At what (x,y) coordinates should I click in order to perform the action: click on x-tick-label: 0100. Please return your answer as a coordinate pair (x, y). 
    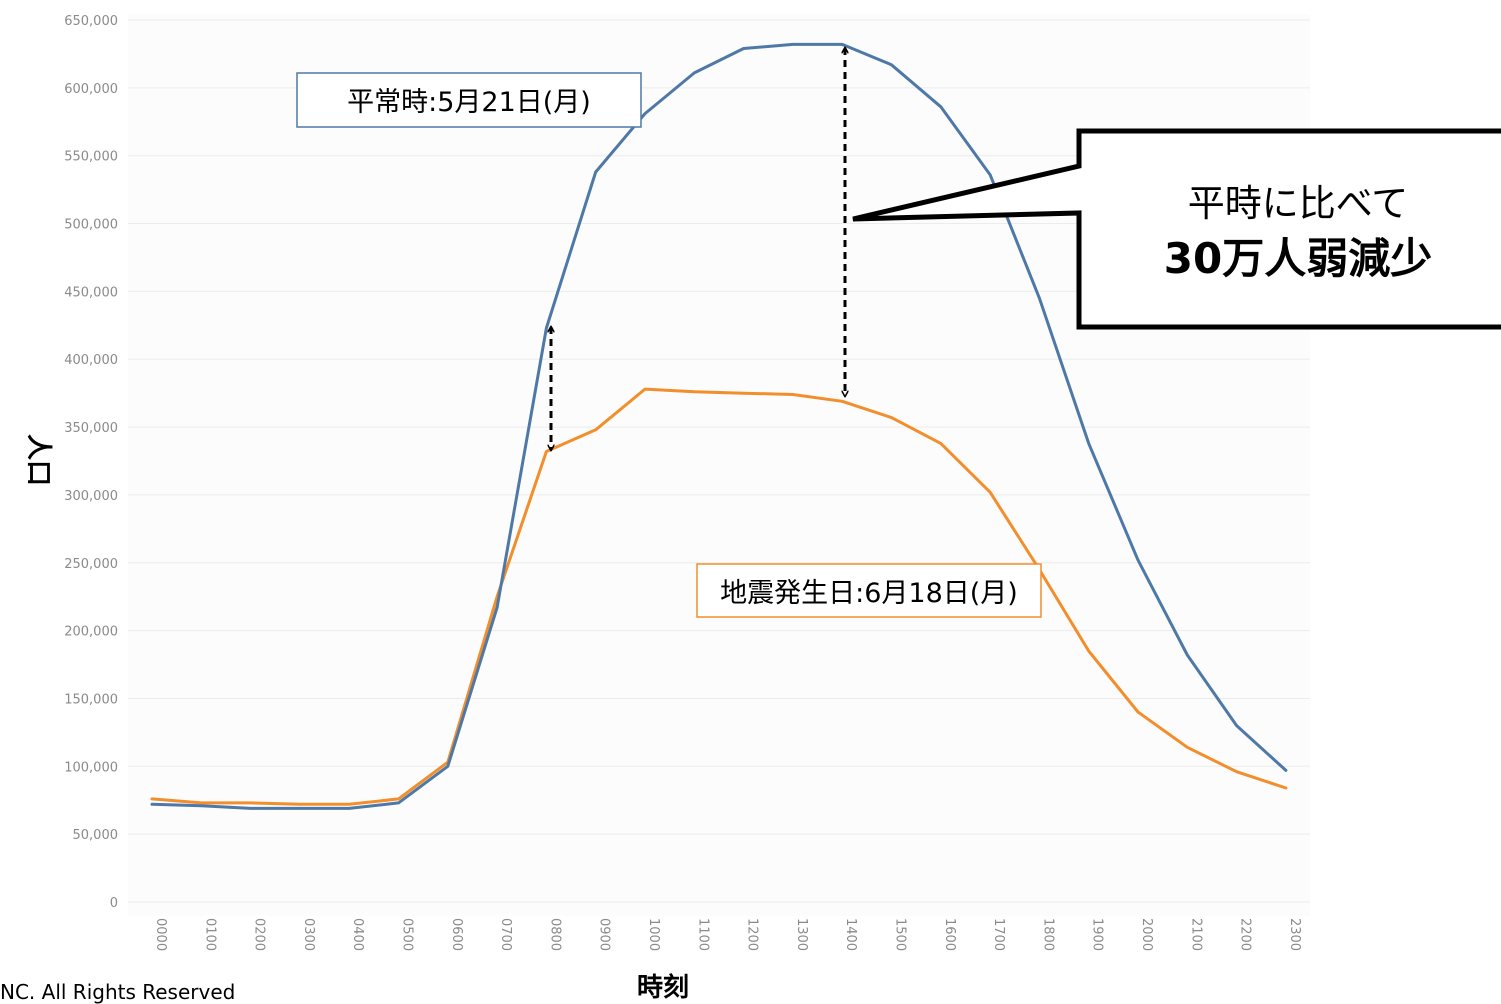
    Looking at the image, I should click on (209, 934).